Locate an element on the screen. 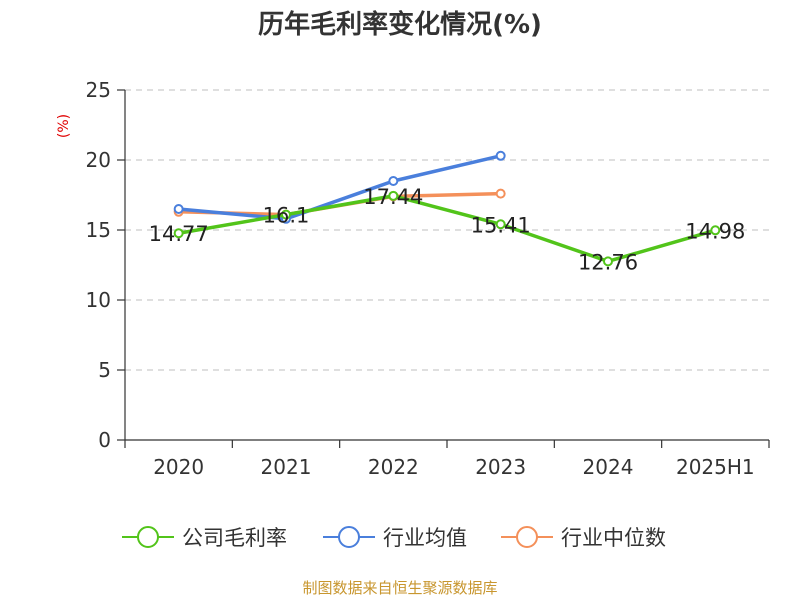 This screenshot has height=600, width=800. y-tick-label: 5 is located at coordinates (104, 370).